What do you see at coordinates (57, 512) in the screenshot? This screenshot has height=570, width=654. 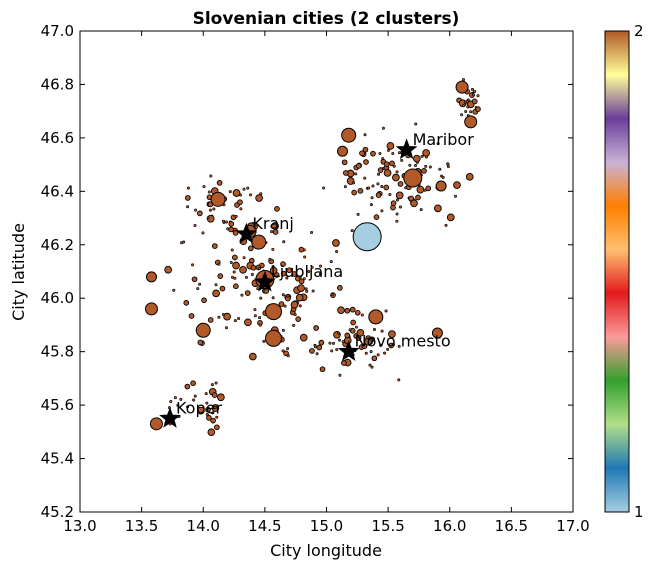 I see `y-tick-label: 45.2` at bounding box center [57, 512].